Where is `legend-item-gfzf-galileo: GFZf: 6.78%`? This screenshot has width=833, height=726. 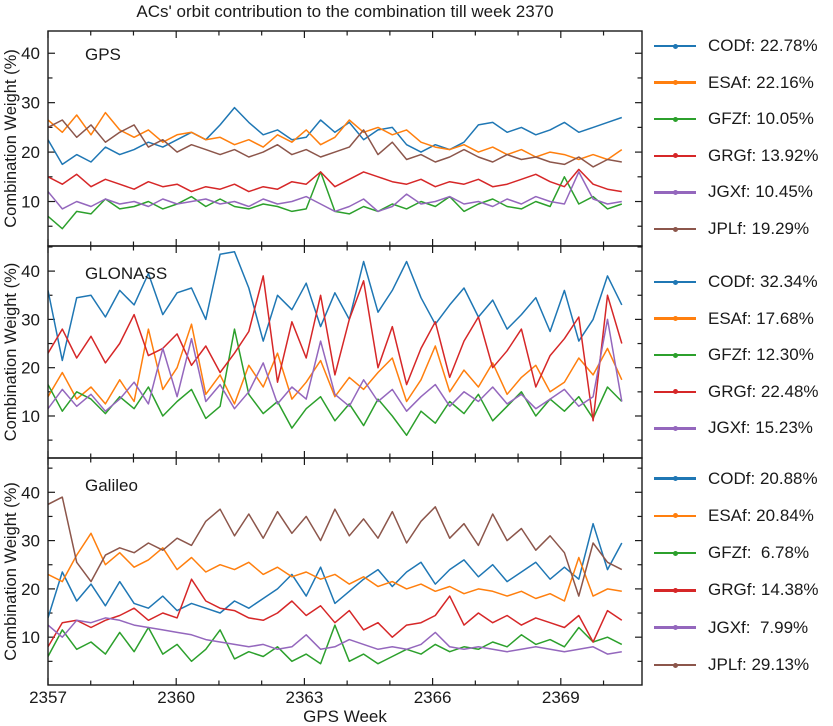 legend-item-gfzf-galileo: GFZf: 6.78% is located at coordinates (731, 553).